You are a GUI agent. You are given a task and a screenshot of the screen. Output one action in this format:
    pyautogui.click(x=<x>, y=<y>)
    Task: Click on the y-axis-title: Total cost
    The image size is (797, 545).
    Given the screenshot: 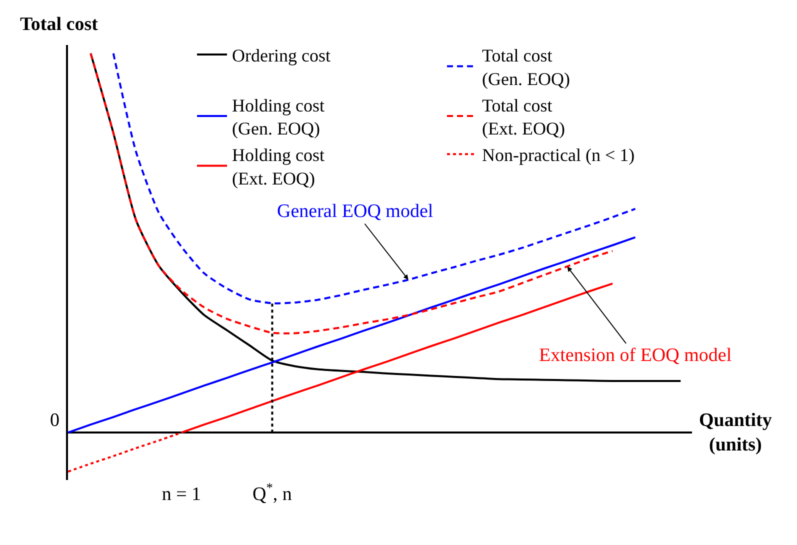 What is the action you would take?
    pyautogui.click(x=59, y=24)
    